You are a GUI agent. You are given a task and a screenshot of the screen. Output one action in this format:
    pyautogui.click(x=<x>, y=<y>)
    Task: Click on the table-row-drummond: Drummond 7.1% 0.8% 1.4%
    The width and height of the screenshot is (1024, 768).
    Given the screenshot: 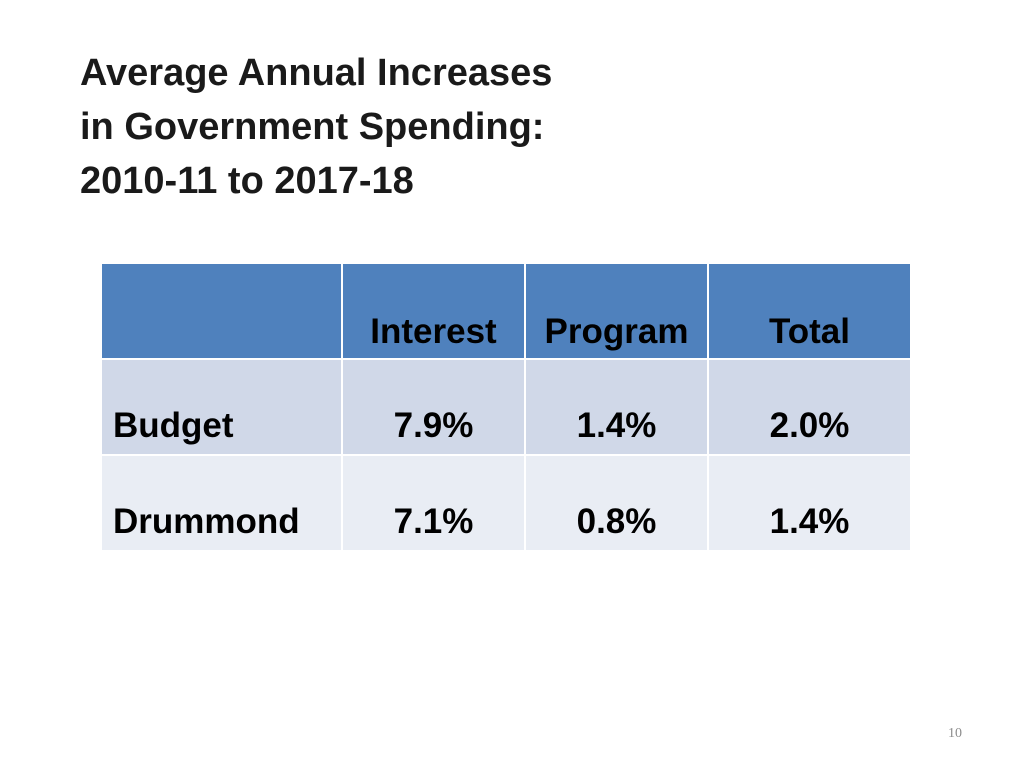 What is the action you would take?
    pyautogui.click(x=506, y=503)
    